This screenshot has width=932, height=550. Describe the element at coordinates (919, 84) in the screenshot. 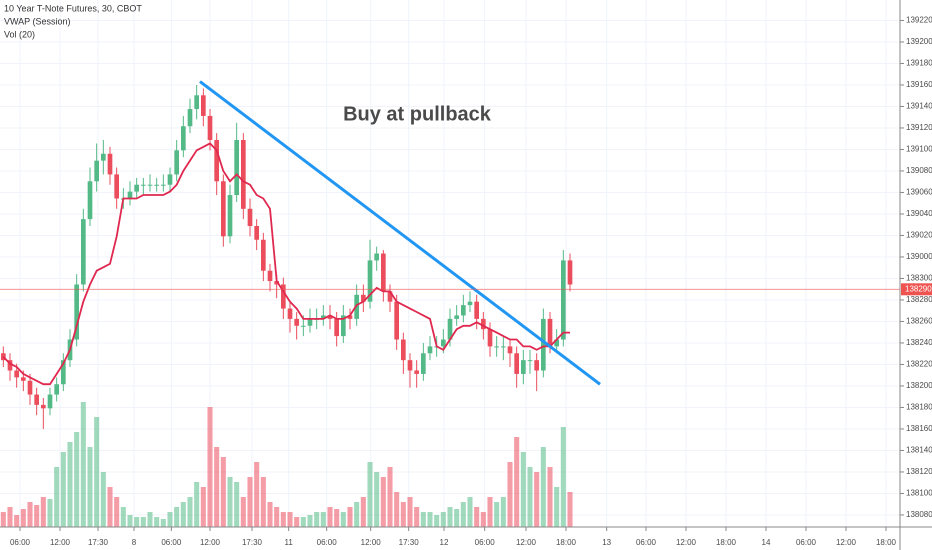

I see `y-tick-label: 139160` at that location.